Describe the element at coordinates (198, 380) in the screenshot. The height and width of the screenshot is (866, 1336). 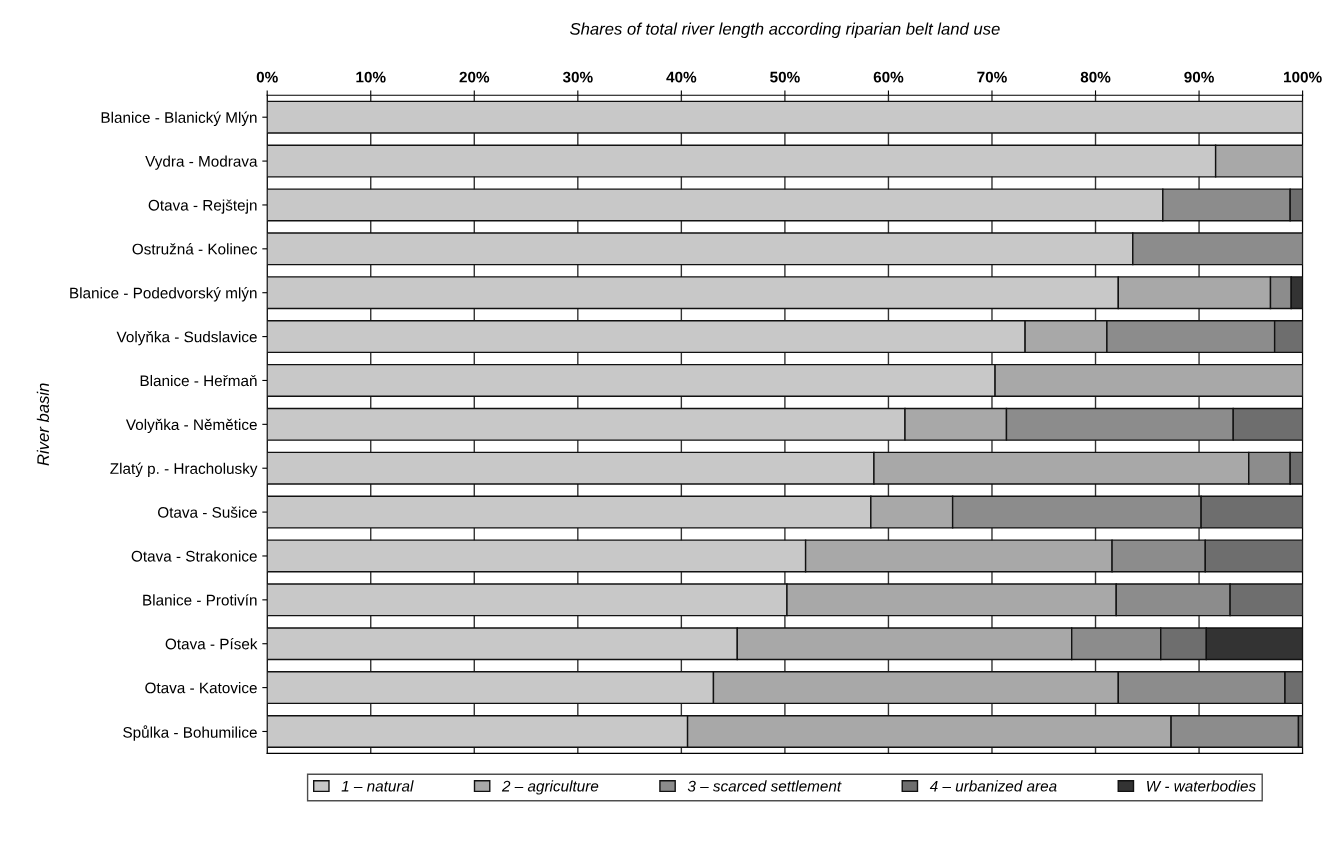
I see `y-tick-label: Blanice - Heřmaň` at that location.